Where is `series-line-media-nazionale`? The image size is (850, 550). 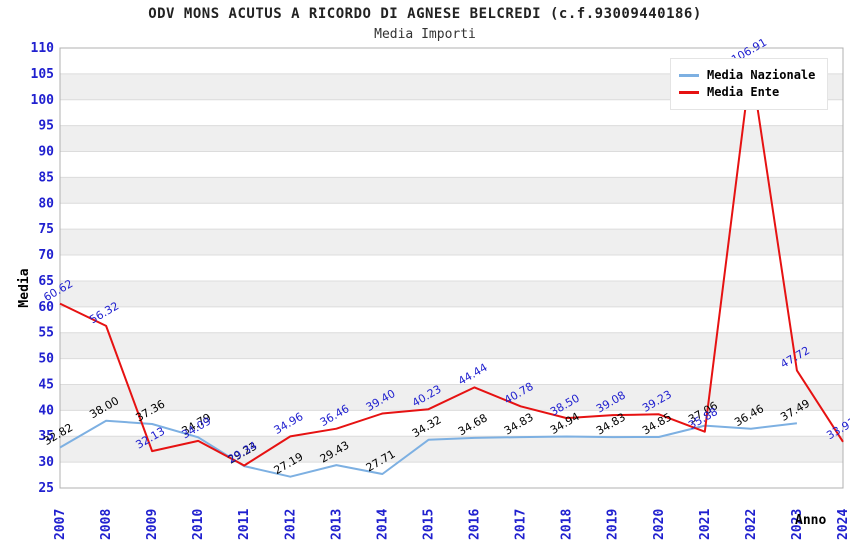 series-line-media-nazionale is located at coordinates (428, 448).